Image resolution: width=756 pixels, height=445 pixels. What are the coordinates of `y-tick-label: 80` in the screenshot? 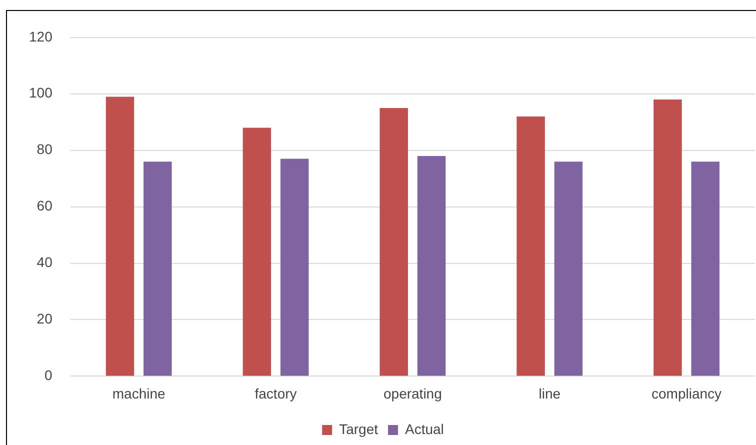 It's located at (44, 149).